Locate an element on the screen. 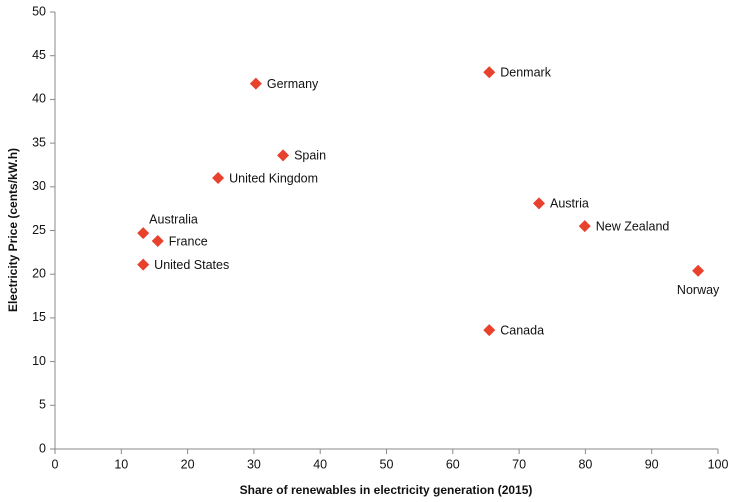  point-label: Spain is located at coordinates (310, 156).